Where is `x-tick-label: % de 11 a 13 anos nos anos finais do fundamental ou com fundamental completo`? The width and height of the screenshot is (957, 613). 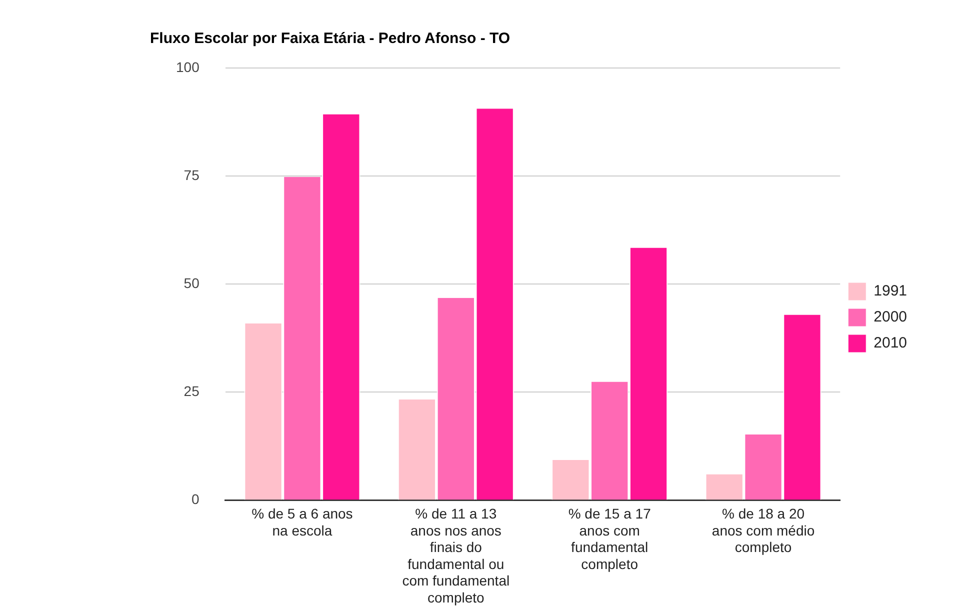
x-tick-label: % de 11 a 13 anos nos anos finais do fundamental ou com fundamental completo is located at coordinates (456, 555).